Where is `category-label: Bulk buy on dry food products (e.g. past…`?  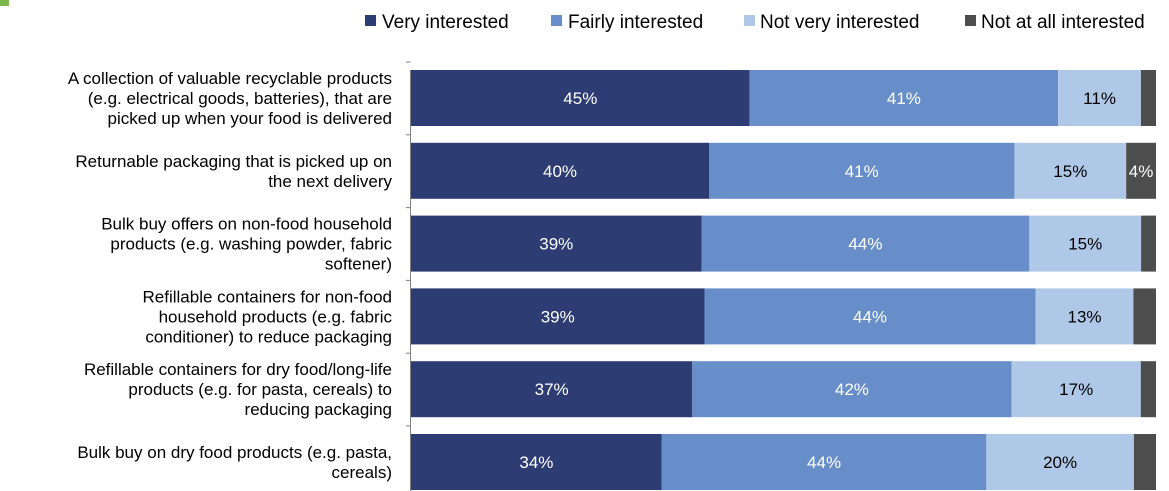
category-label: Bulk buy on dry food products (e.g. past… is located at coordinates (234, 462).